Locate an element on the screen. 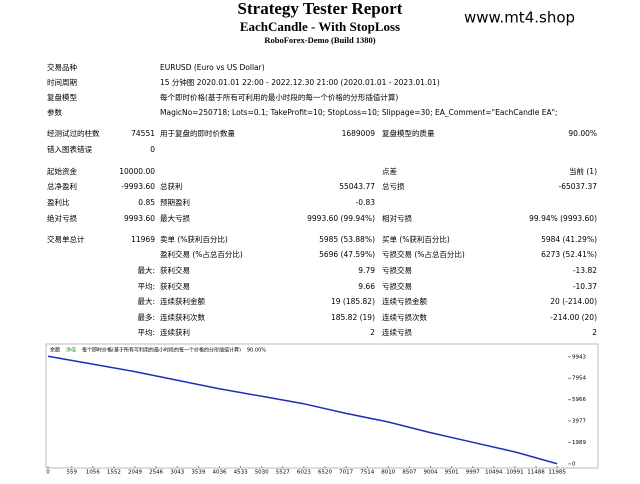 The width and height of the screenshot is (640, 484). stat-label: 连续亏损 is located at coordinates (397, 332).